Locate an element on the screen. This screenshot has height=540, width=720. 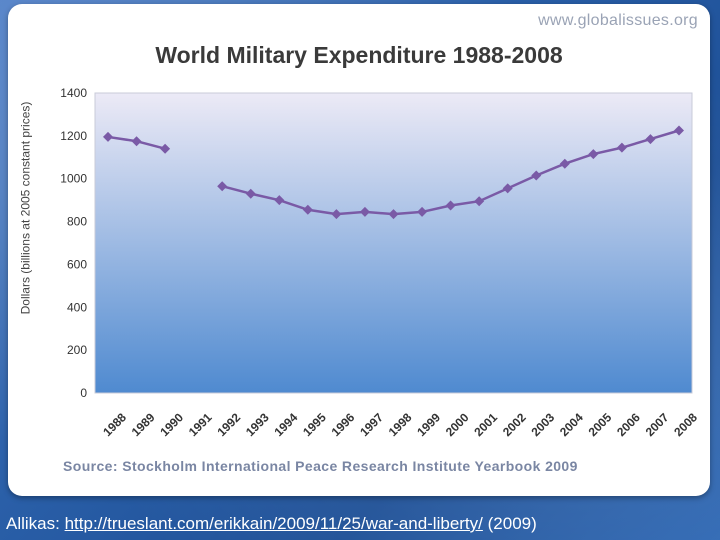
x-tick-label: 1990 is located at coordinates (171, 424).